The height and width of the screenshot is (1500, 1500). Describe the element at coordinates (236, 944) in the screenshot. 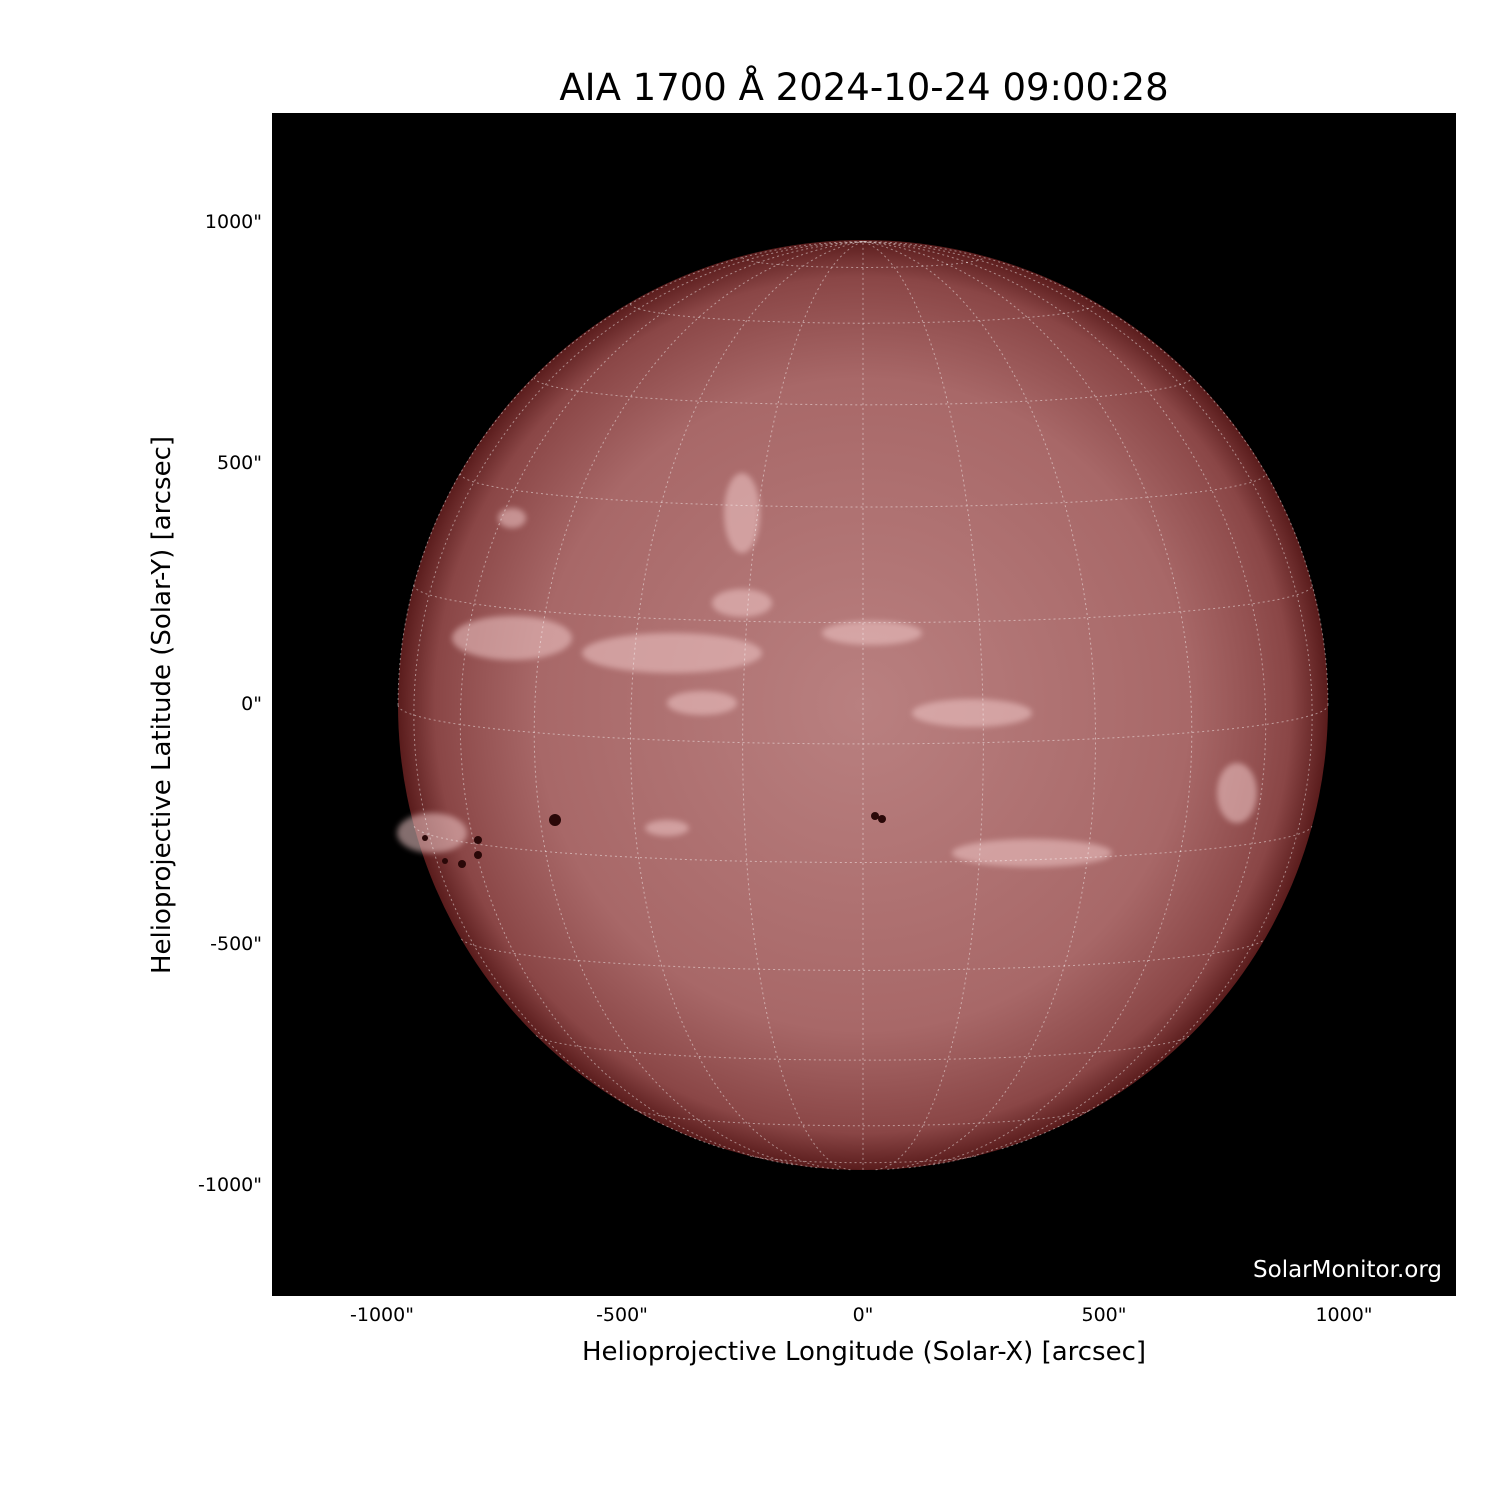

I see `y-tick-label: -500"` at that location.